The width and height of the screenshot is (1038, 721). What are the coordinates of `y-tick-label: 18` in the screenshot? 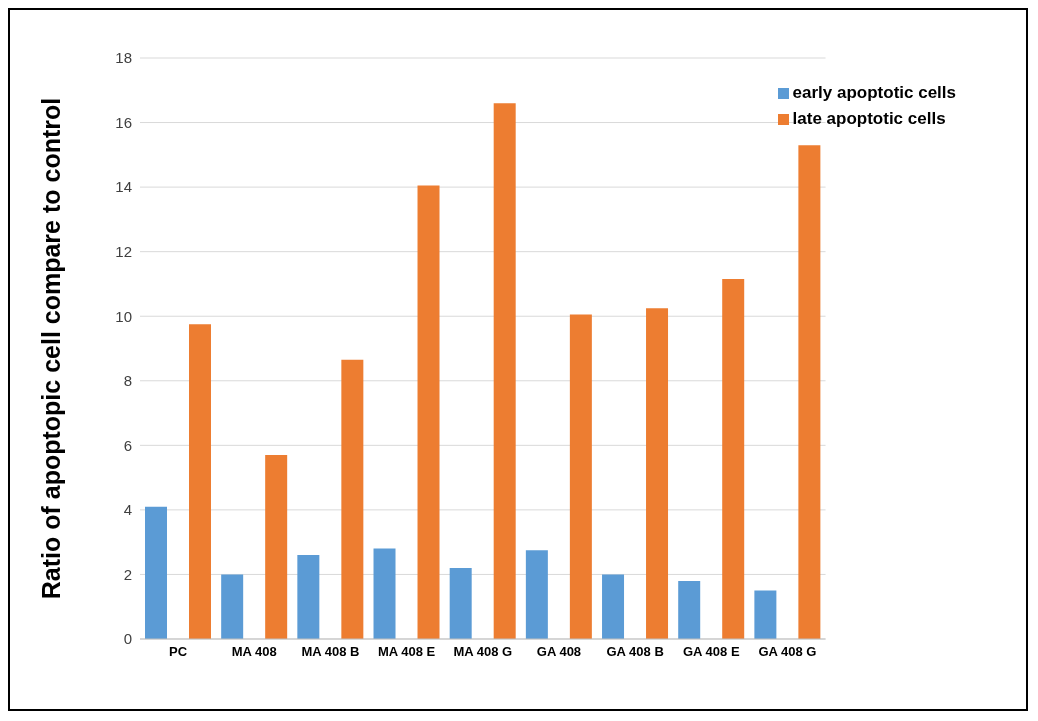 It's located at (123, 58).